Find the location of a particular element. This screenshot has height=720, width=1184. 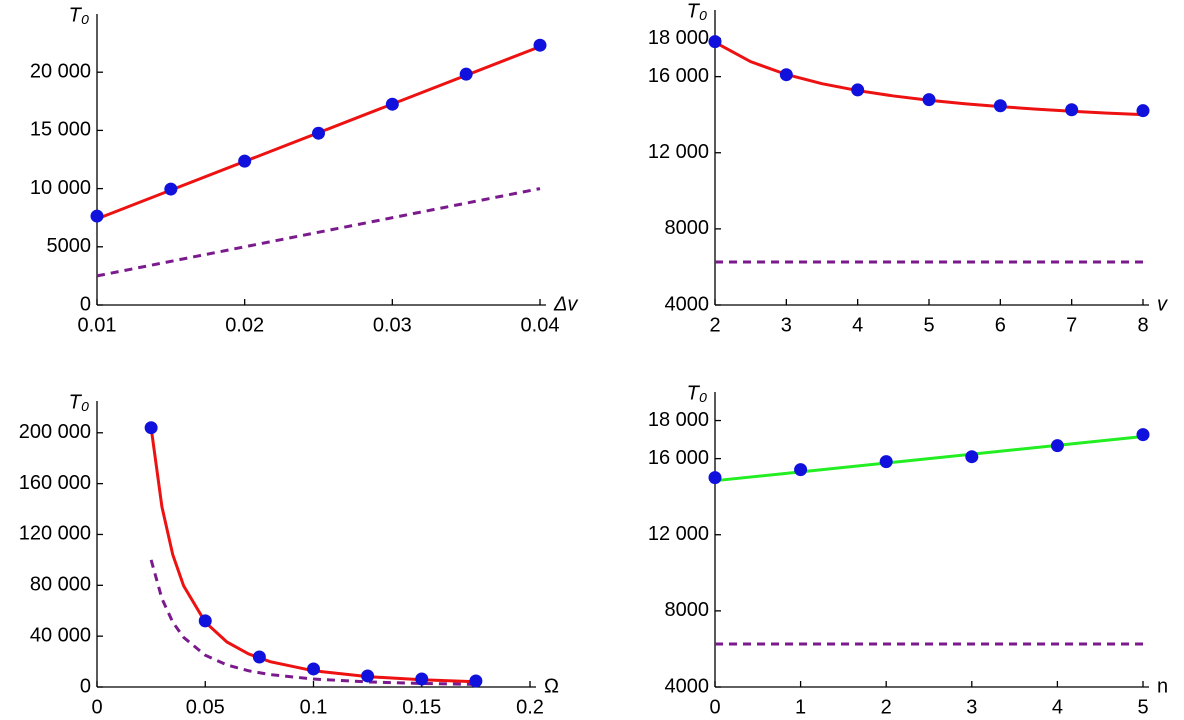

x-tick-label: 1 is located at coordinates (800, 707).